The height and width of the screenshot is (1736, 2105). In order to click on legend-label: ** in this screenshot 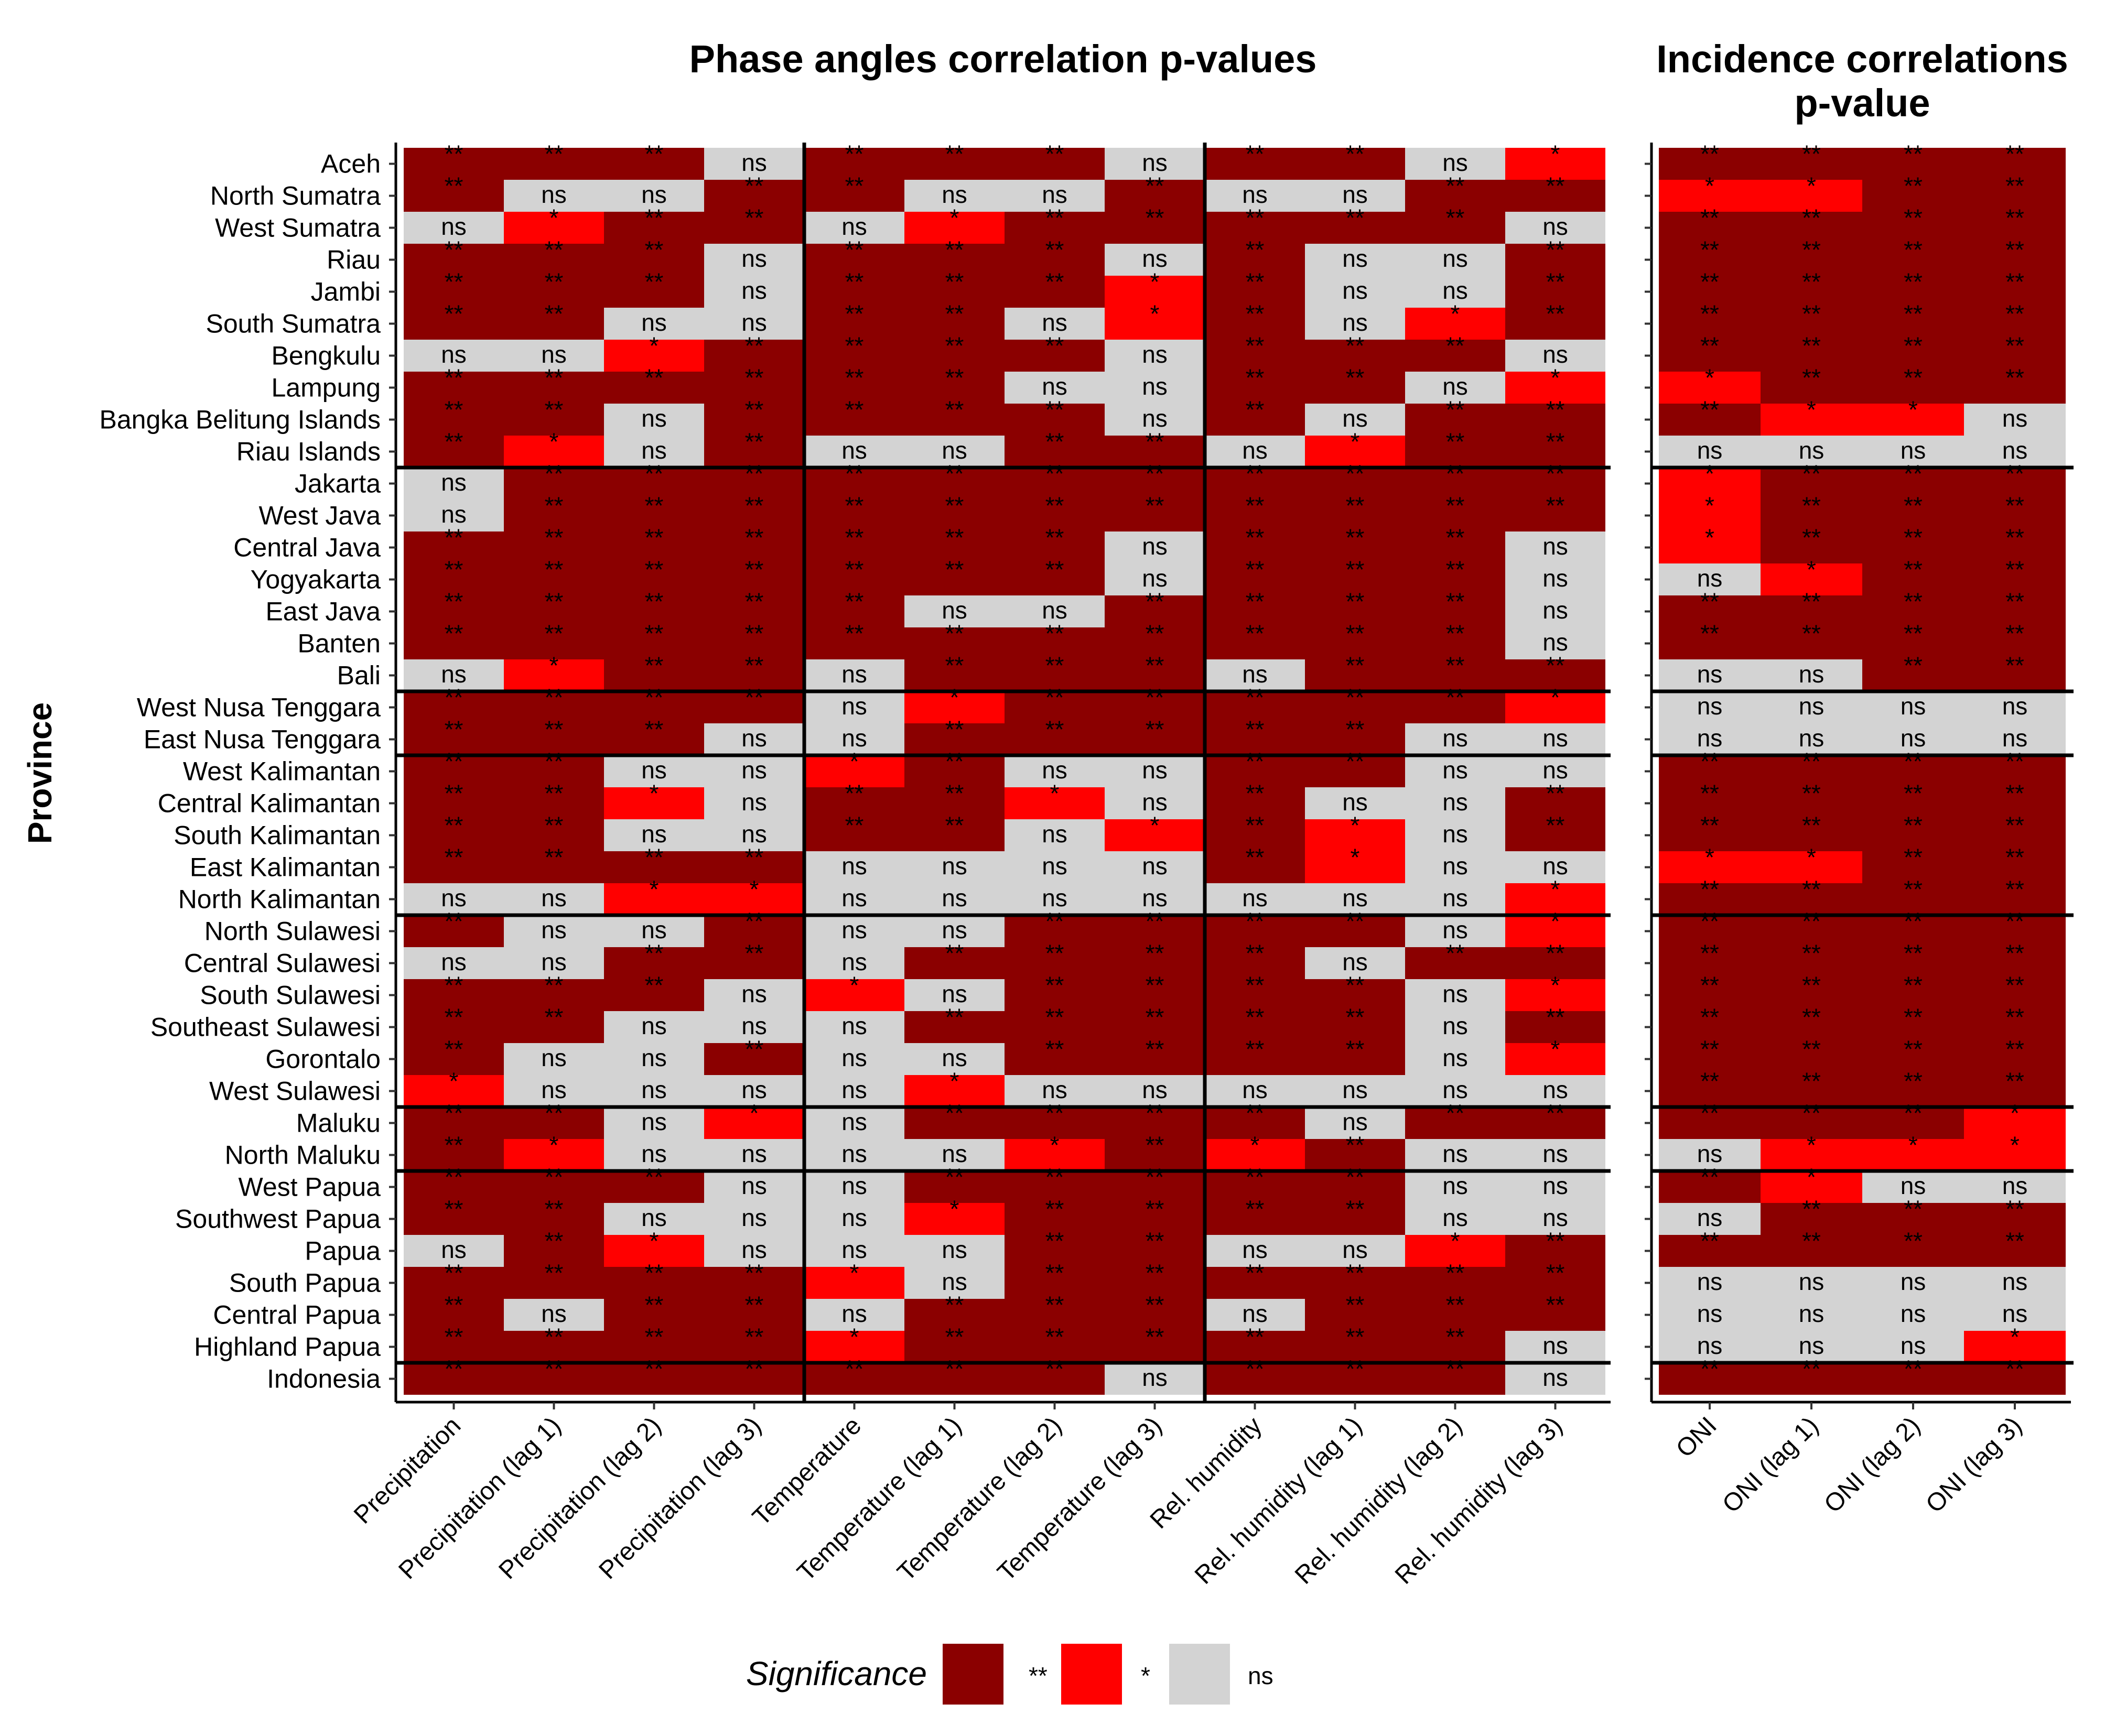, I will do `click(1038, 1675)`.